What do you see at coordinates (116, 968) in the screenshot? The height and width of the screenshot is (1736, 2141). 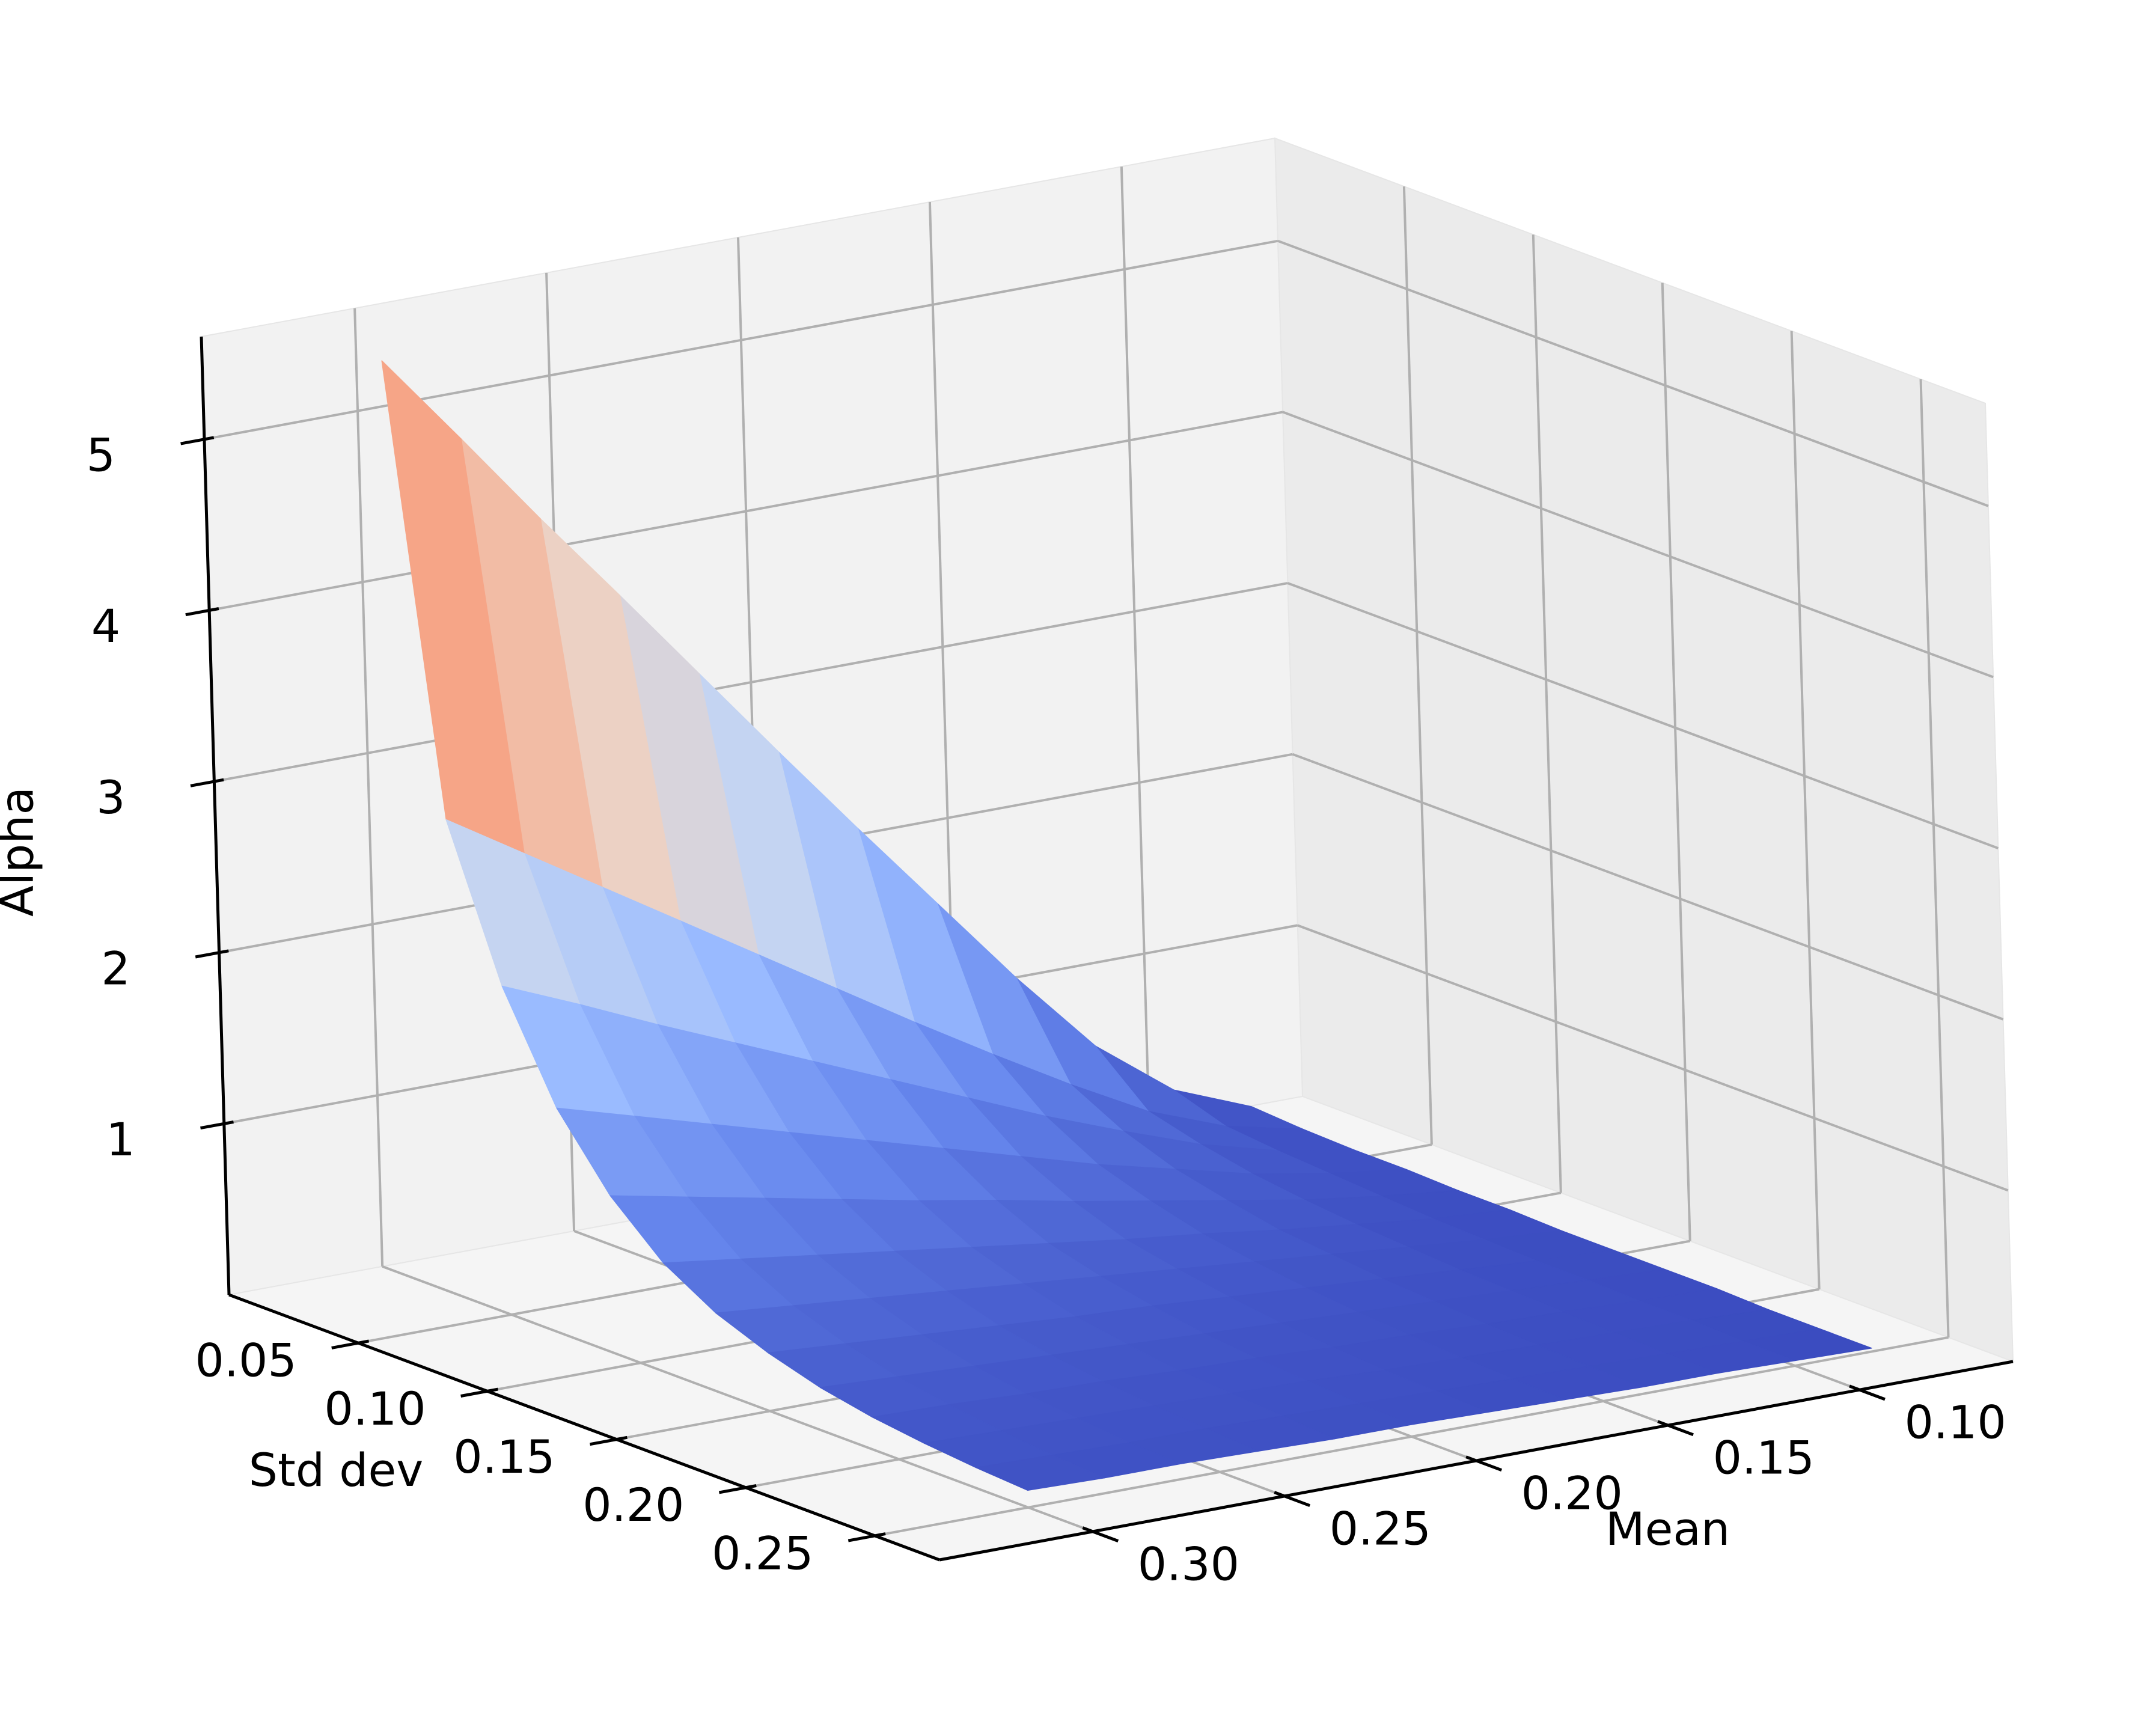 I see `z-tick-label: 2` at bounding box center [116, 968].